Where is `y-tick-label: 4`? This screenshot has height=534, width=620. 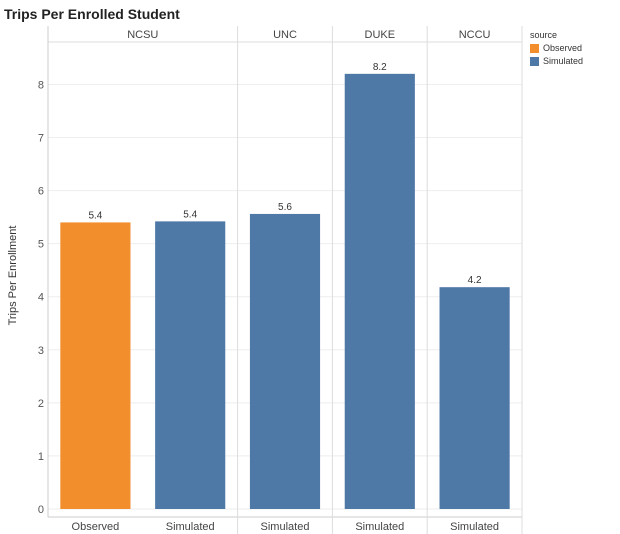
y-tick-label: 4 is located at coordinates (41, 298).